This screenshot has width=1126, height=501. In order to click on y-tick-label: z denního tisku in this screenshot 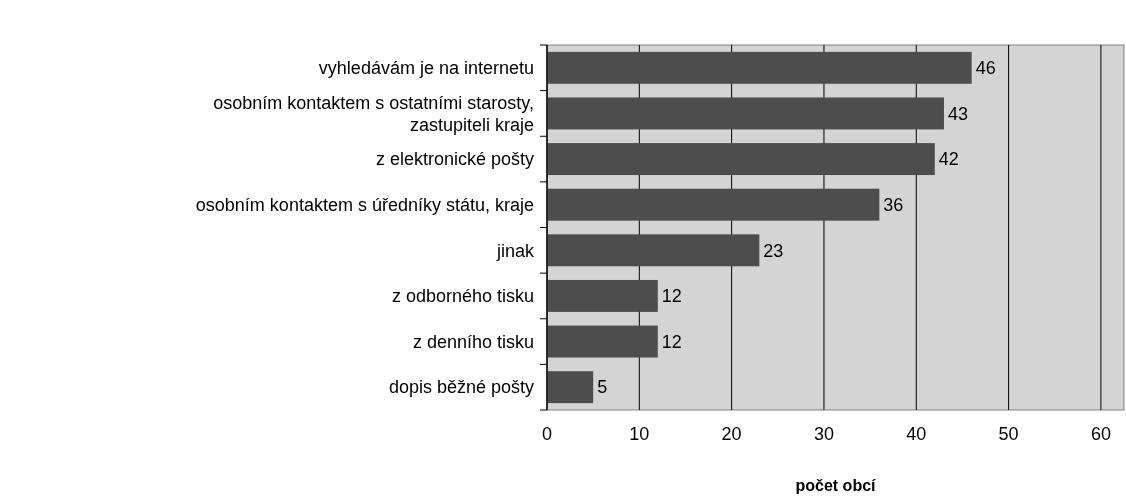, I will do `click(473, 341)`.